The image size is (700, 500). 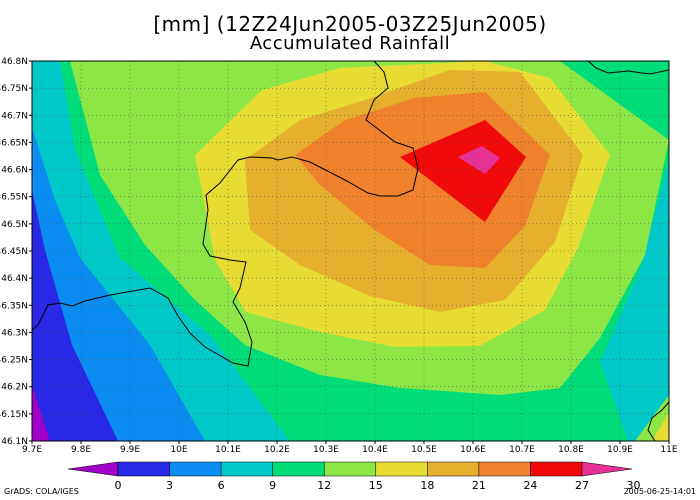 I want to click on lon-tick-label: 10.9E, so click(x=620, y=450).